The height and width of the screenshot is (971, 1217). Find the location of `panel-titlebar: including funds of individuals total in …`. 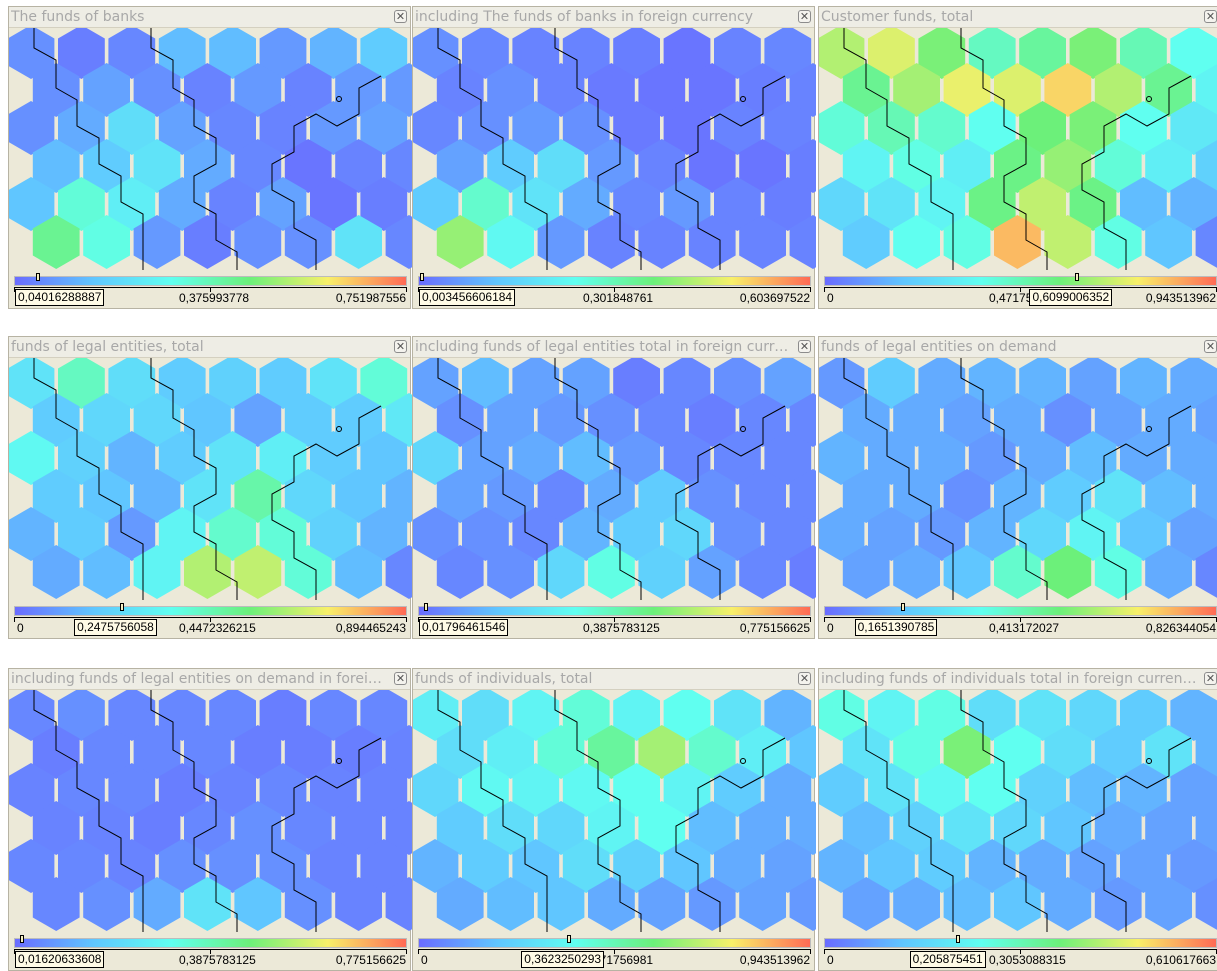

panel-titlebar: including funds of individuals total in … is located at coordinates (1018, 679).